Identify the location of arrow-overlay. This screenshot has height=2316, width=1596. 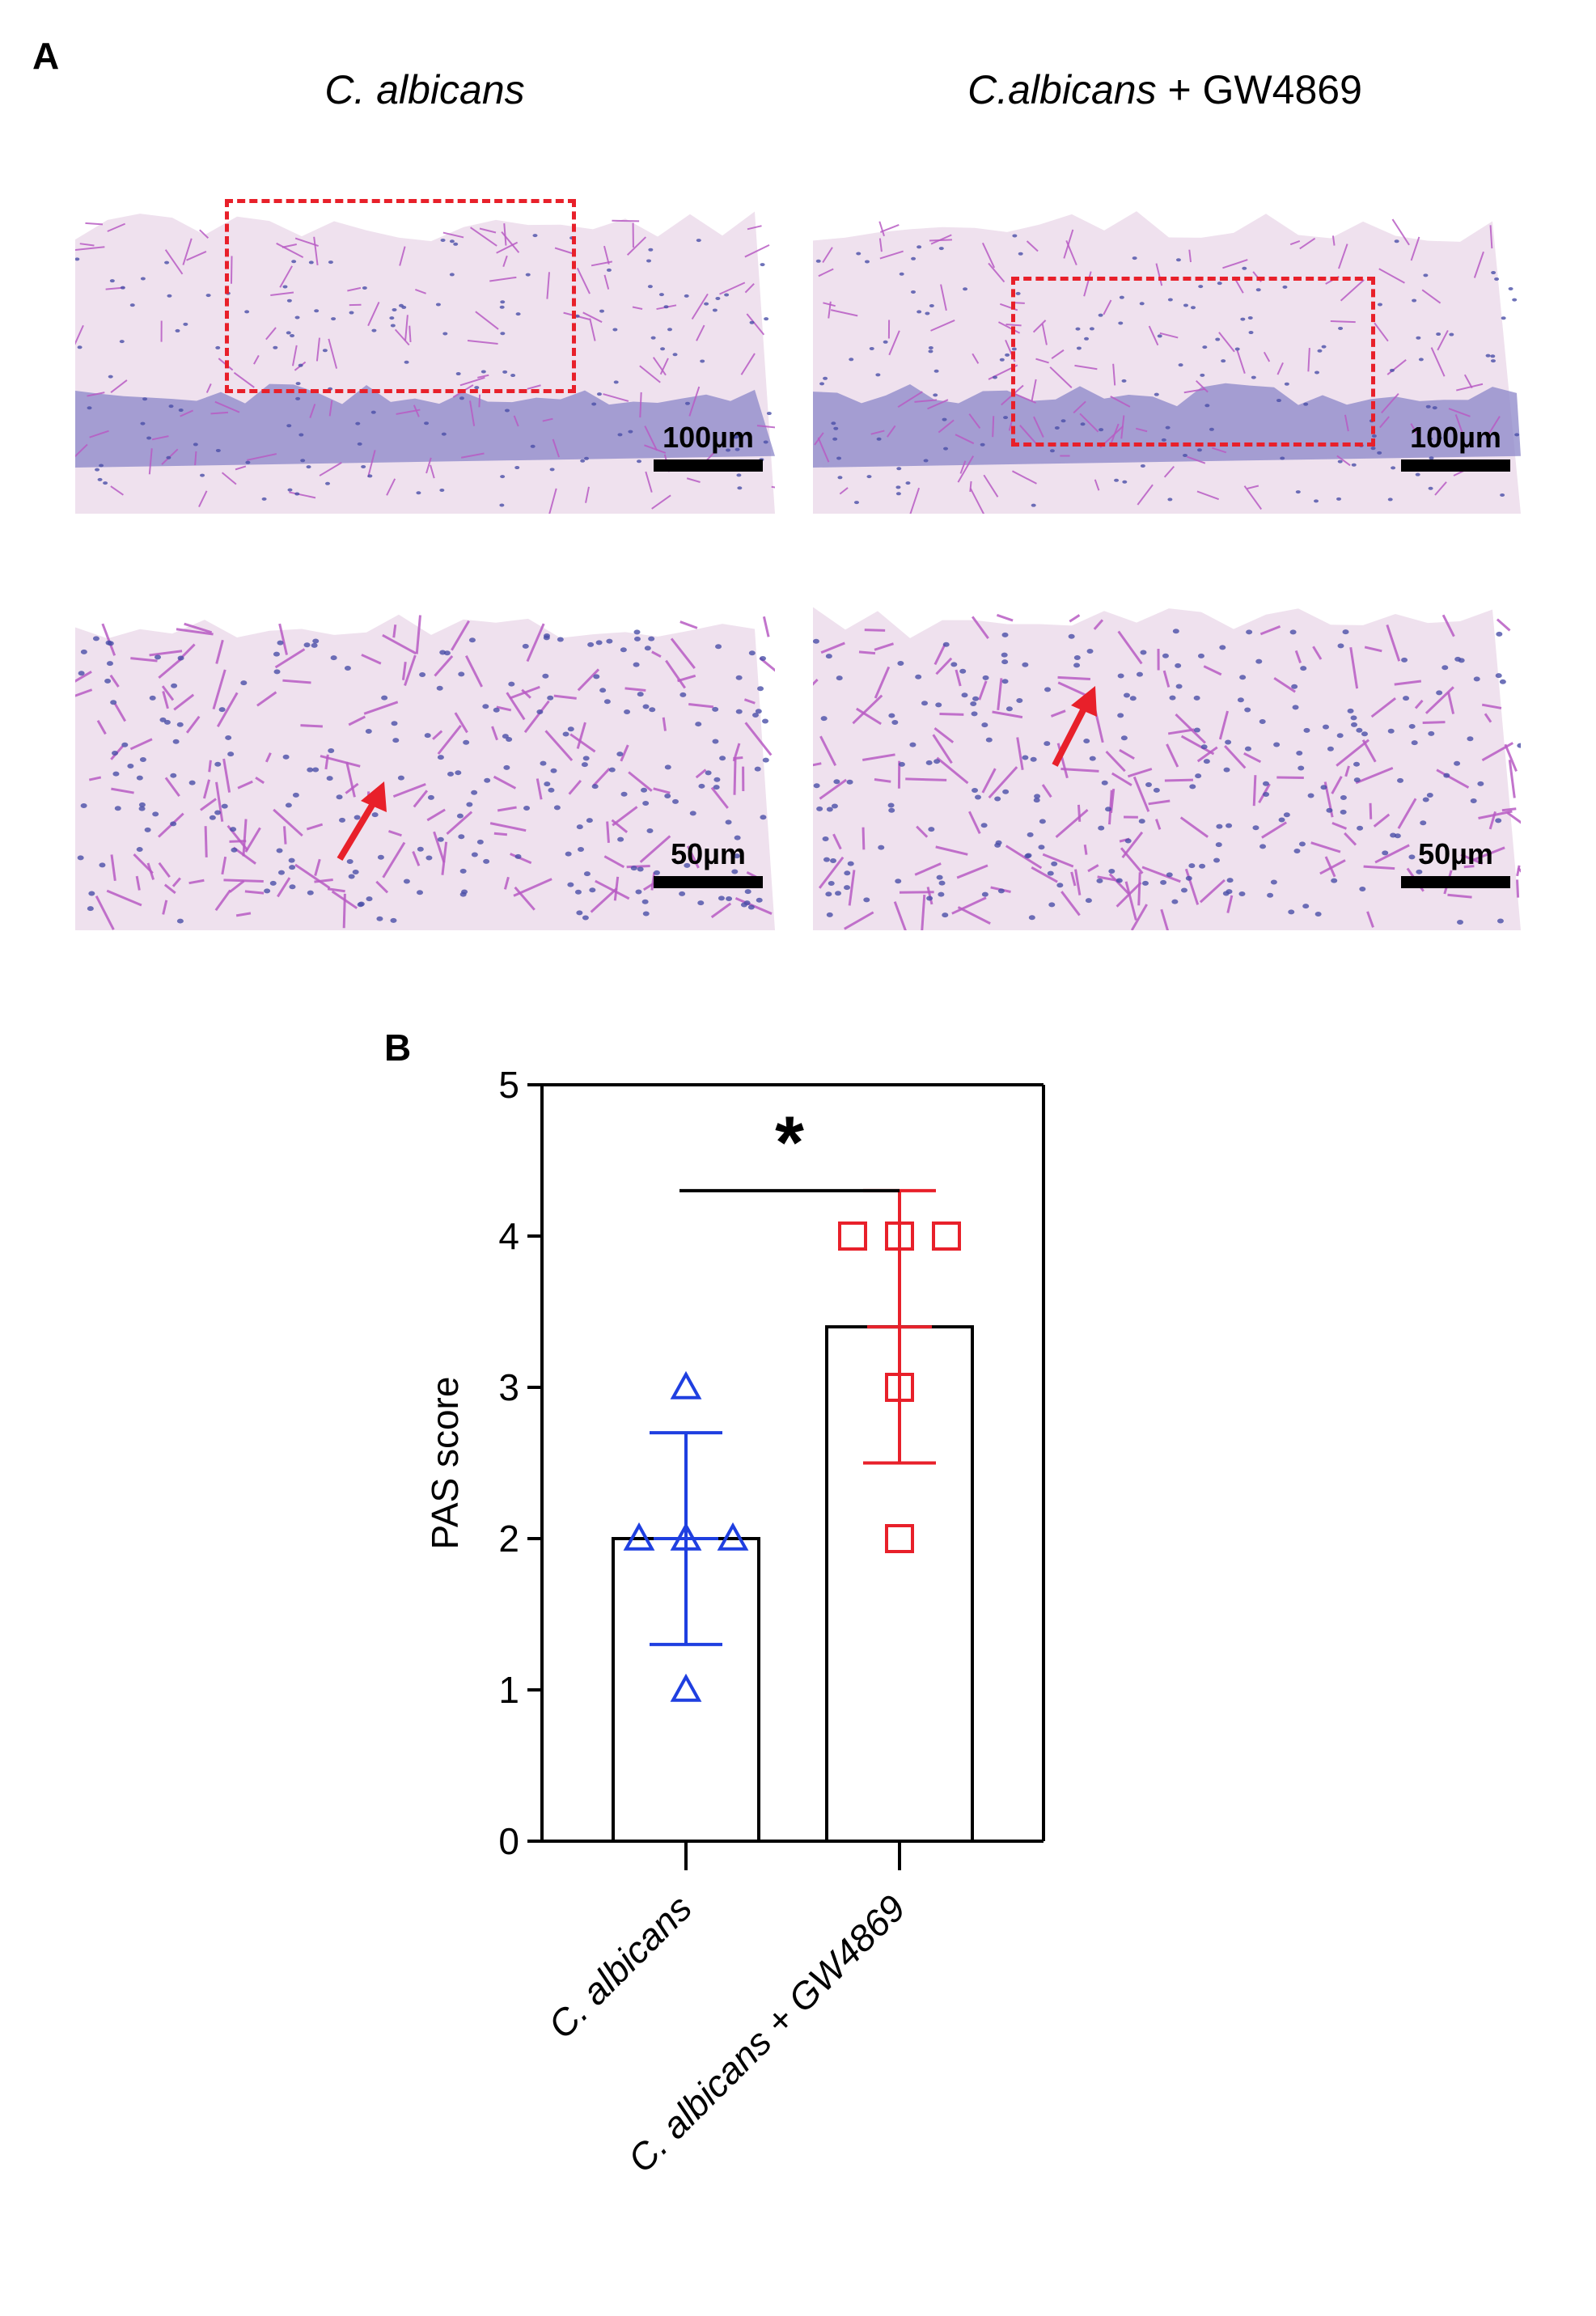
(717, 774).